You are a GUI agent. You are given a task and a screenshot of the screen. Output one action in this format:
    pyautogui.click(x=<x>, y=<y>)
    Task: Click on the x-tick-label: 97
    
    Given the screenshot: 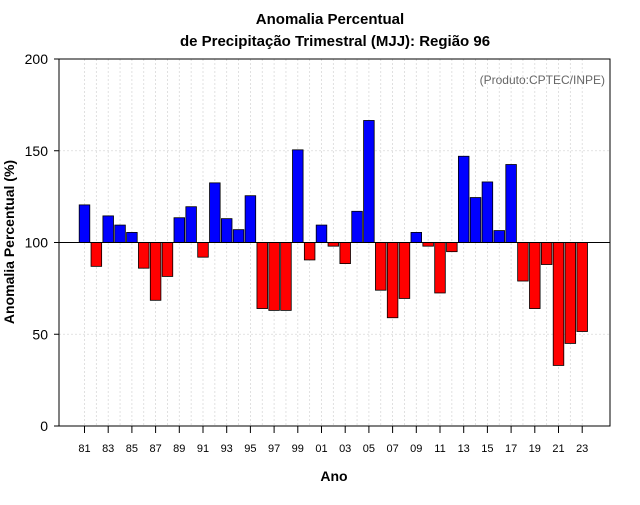 What is the action you would take?
    pyautogui.click(x=274, y=449)
    